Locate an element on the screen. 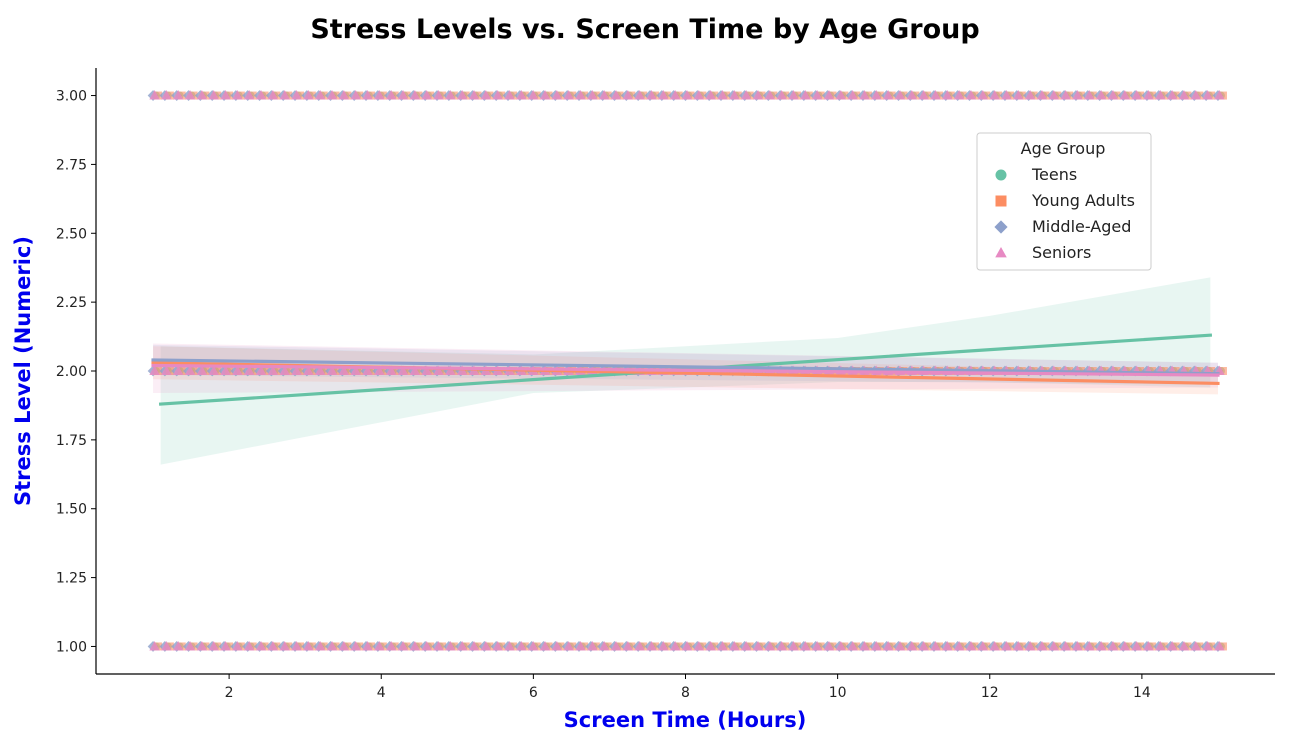 The width and height of the screenshot is (1295, 746). legend-marker-middle-aged is located at coordinates (1001, 227).